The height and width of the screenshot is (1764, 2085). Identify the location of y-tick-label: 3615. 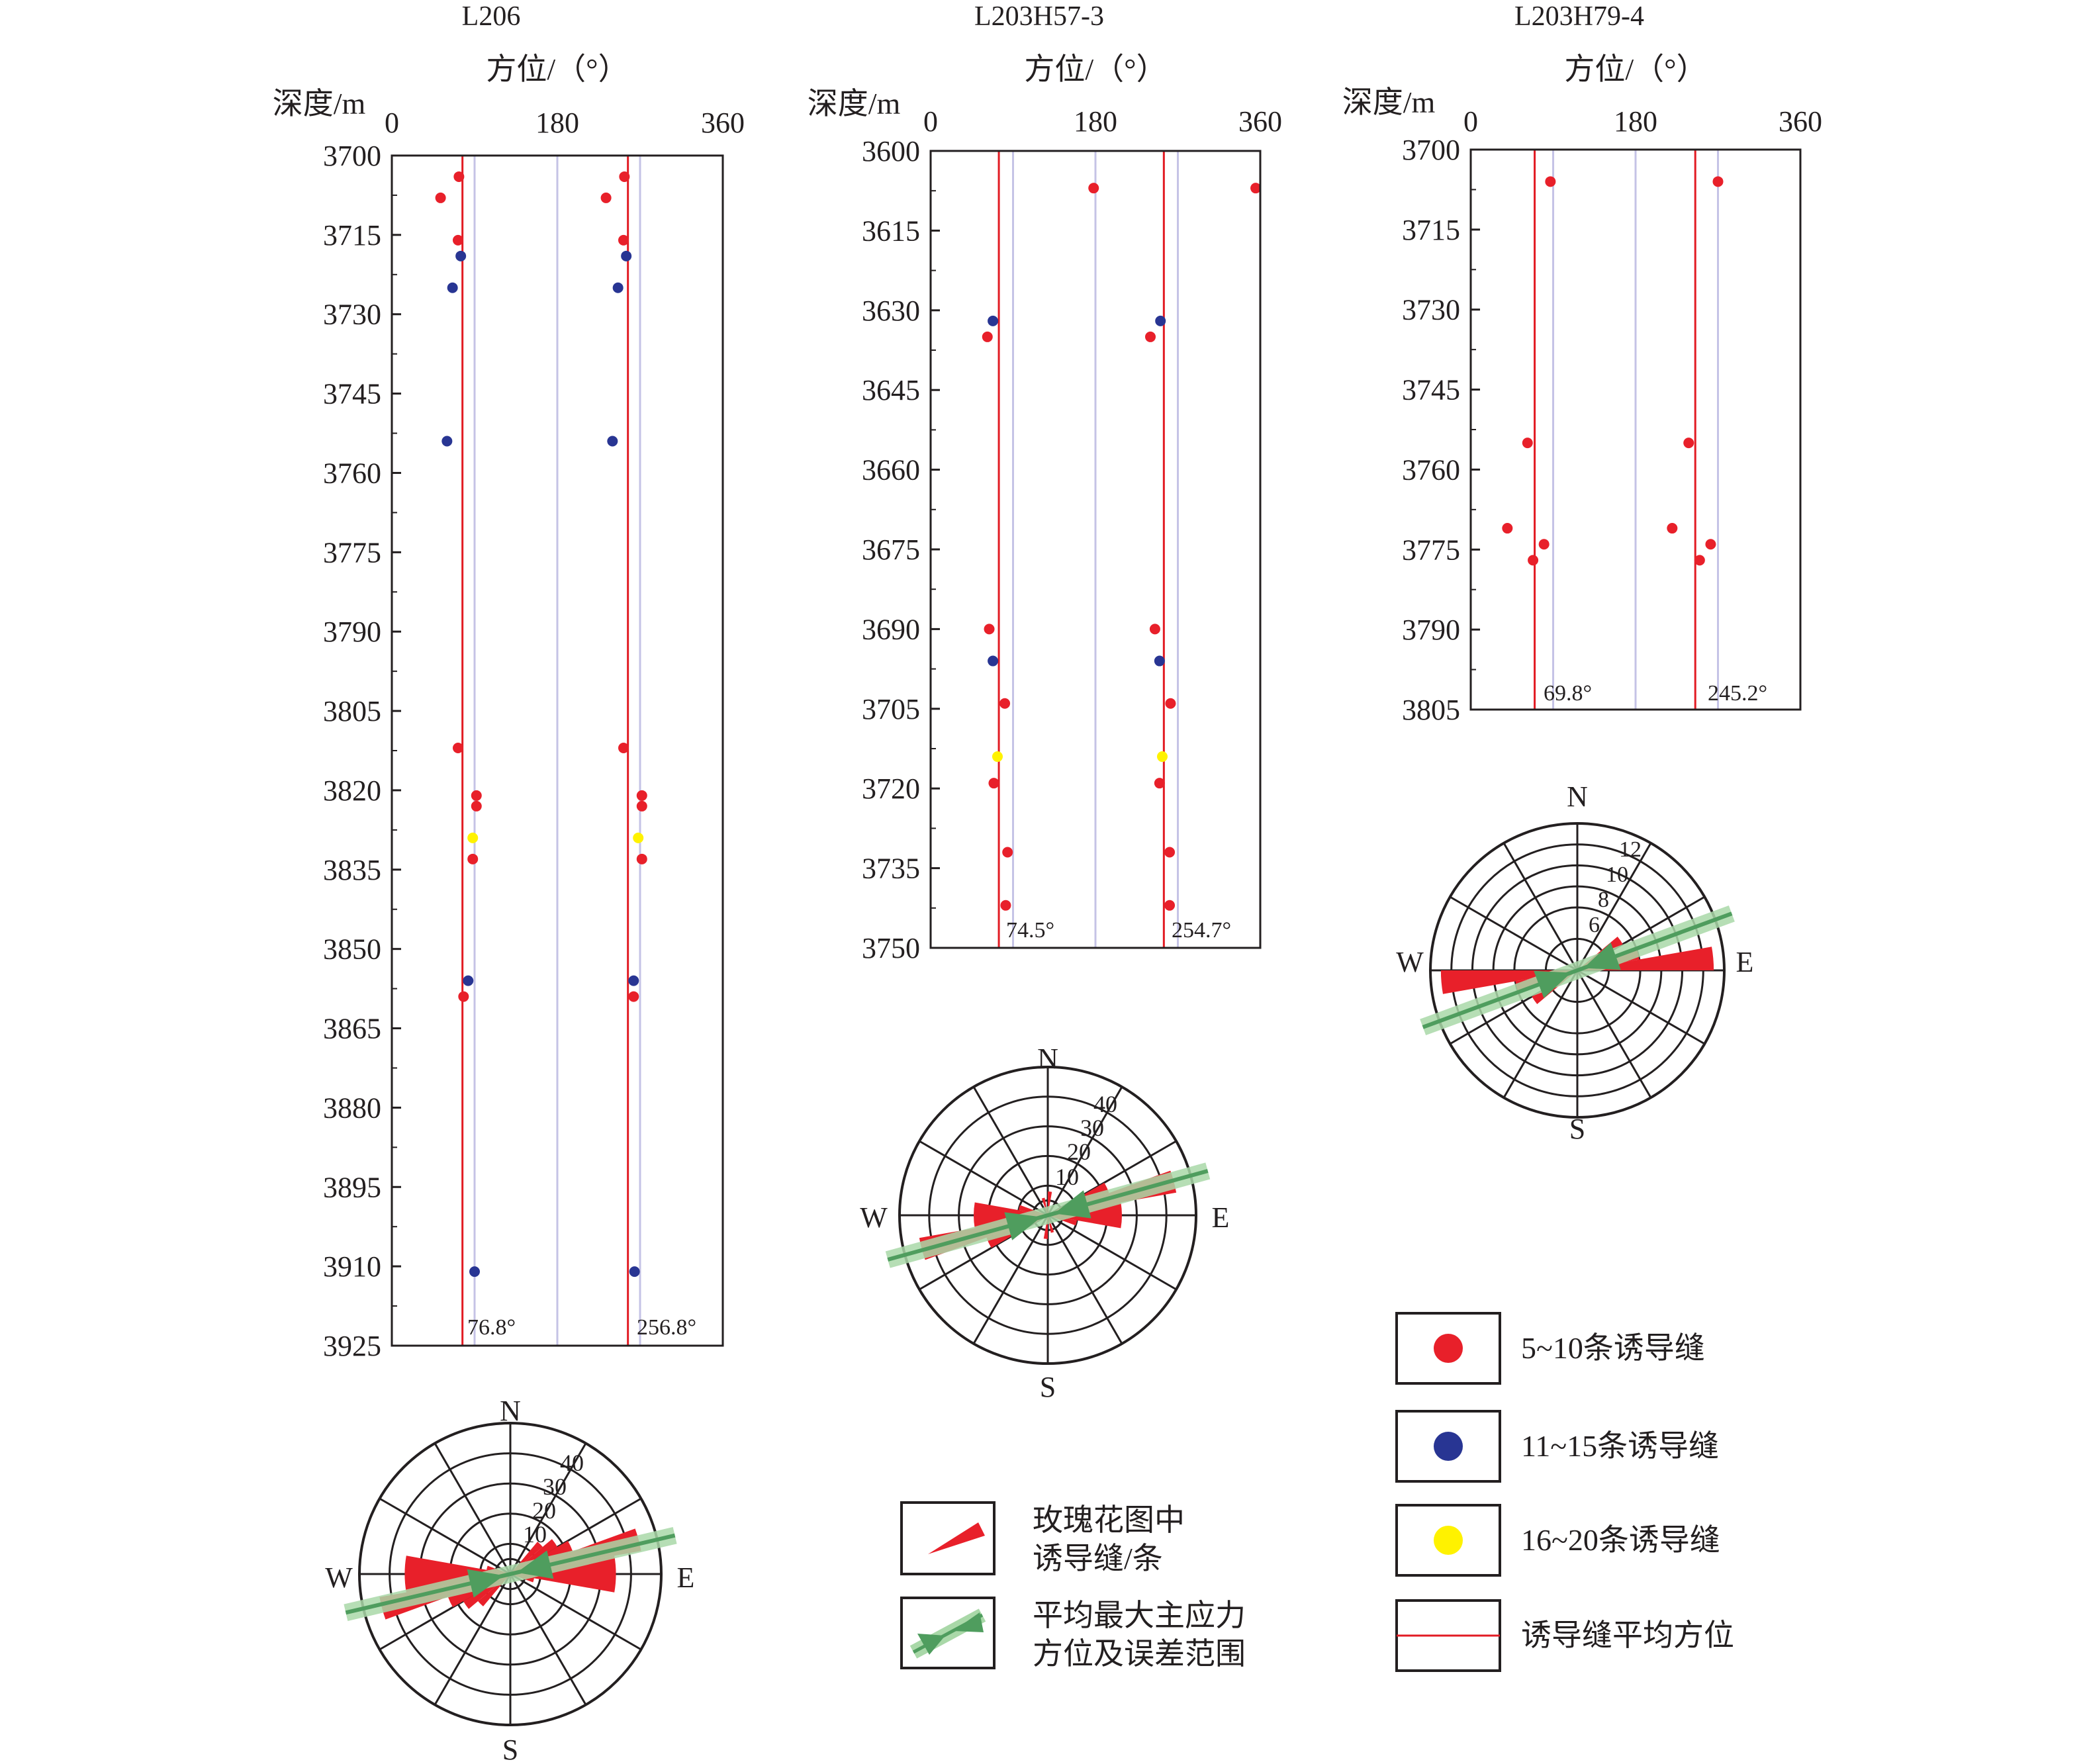
(891, 230).